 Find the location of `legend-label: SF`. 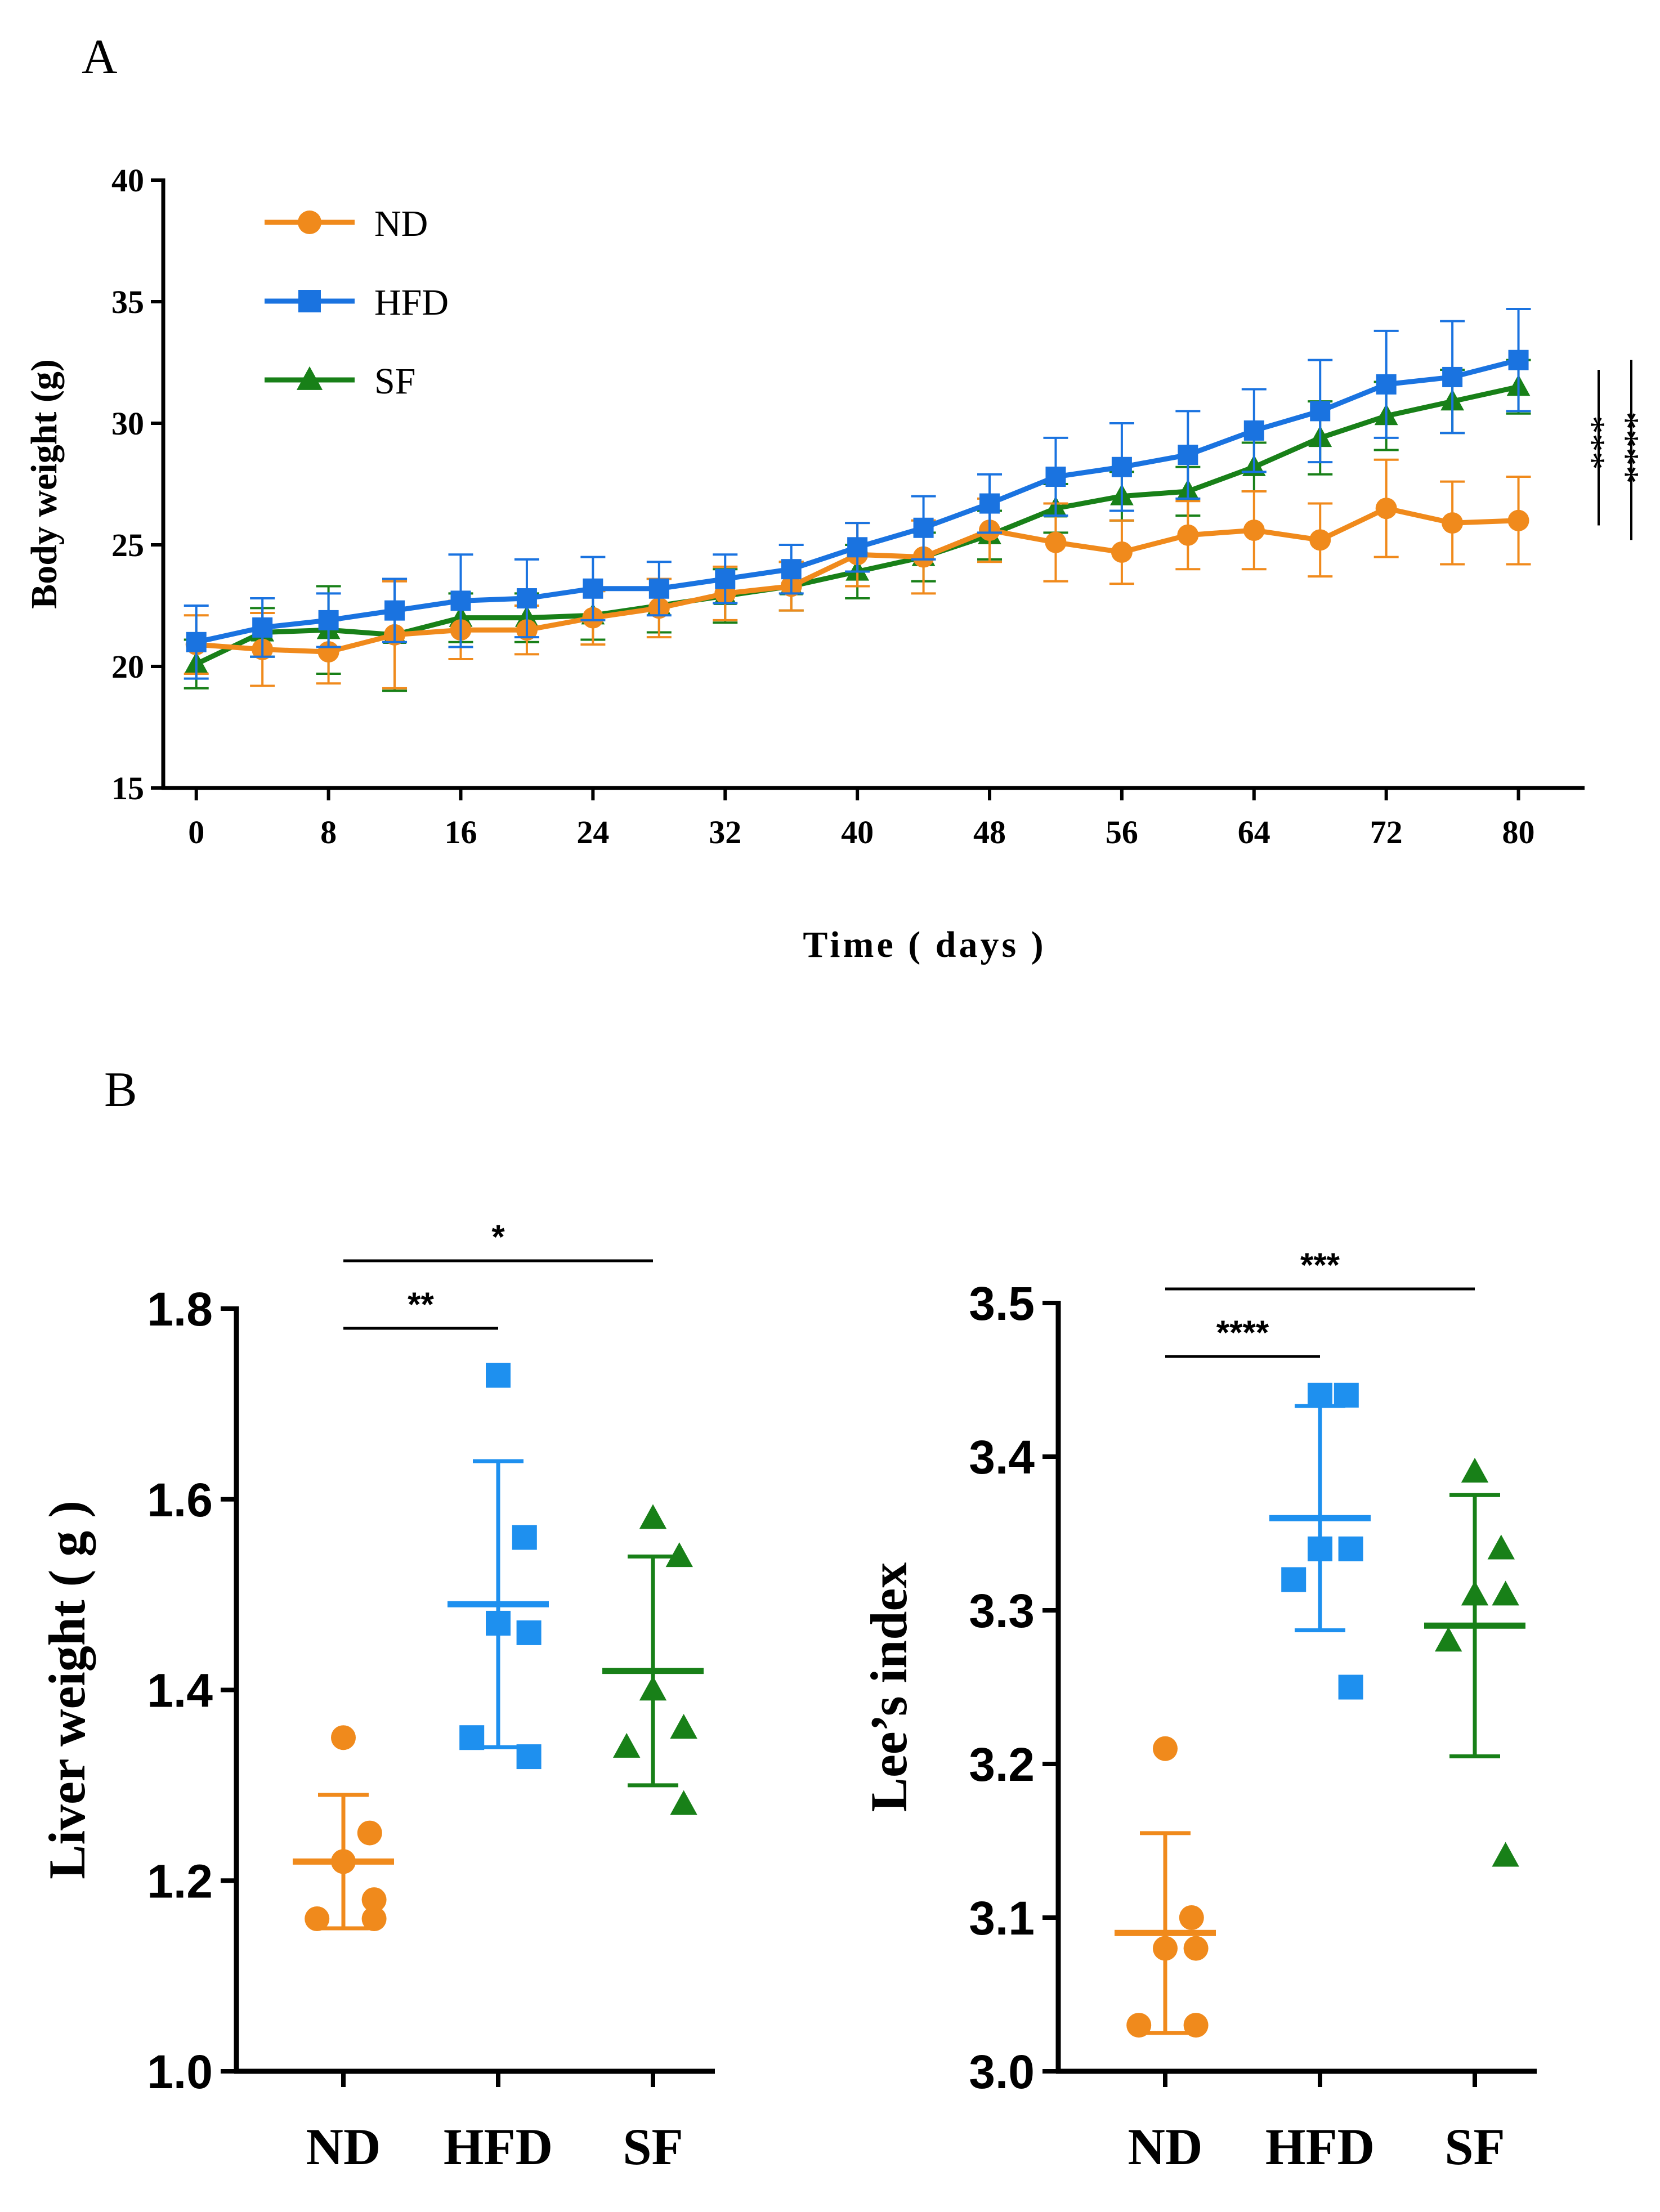

legend-label: SF is located at coordinates (394, 382).